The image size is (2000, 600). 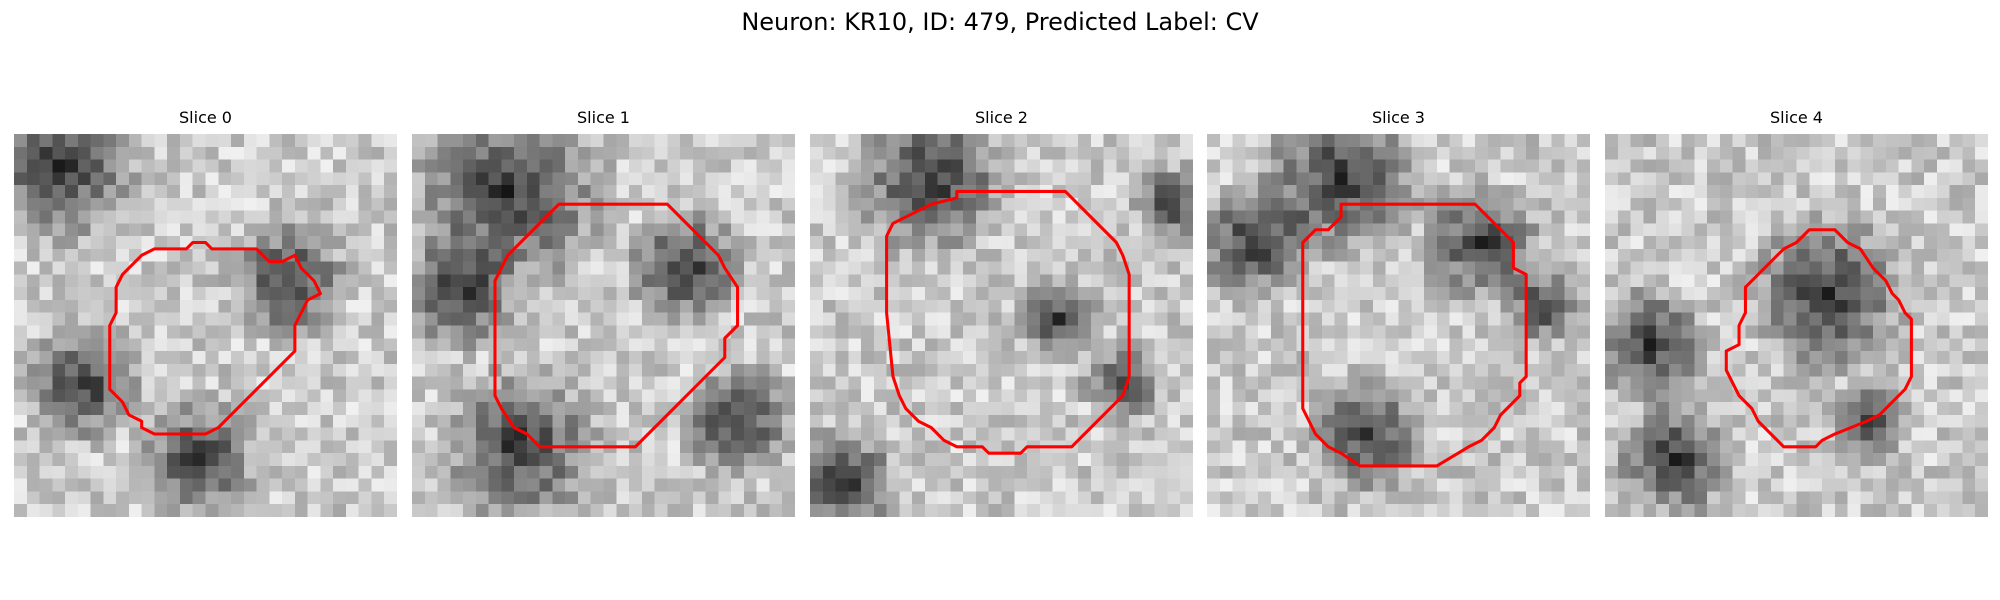 What do you see at coordinates (1796, 117) in the screenshot?
I see `slice-title: Slice 4` at bounding box center [1796, 117].